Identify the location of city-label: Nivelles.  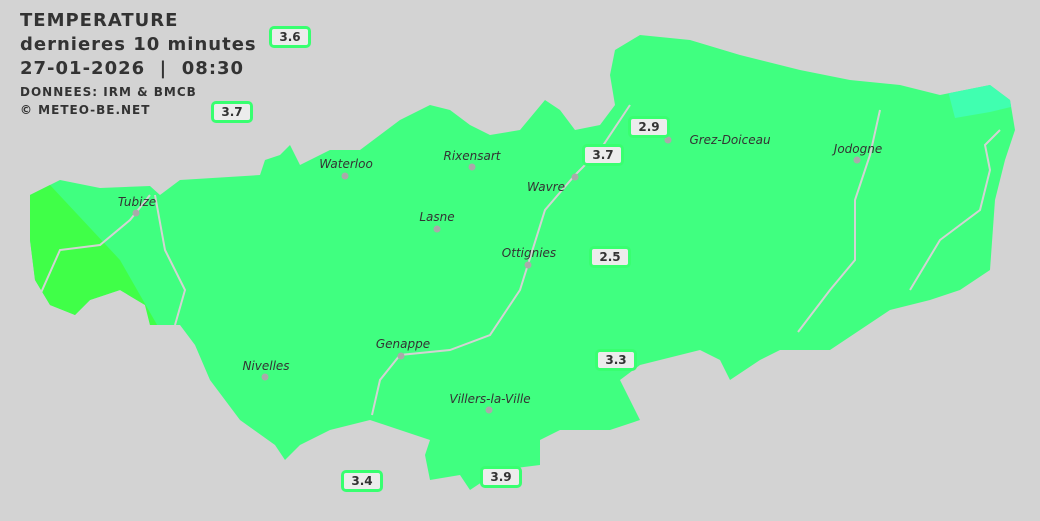
(266, 366).